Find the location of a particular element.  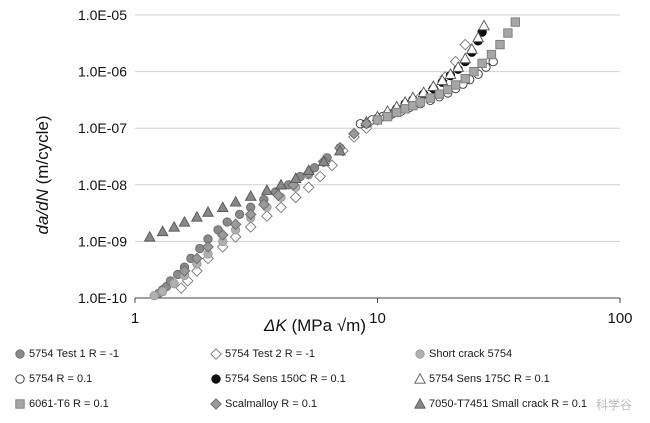

y-tick-label: 1.0E-10 is located at coordinates (102, 298).